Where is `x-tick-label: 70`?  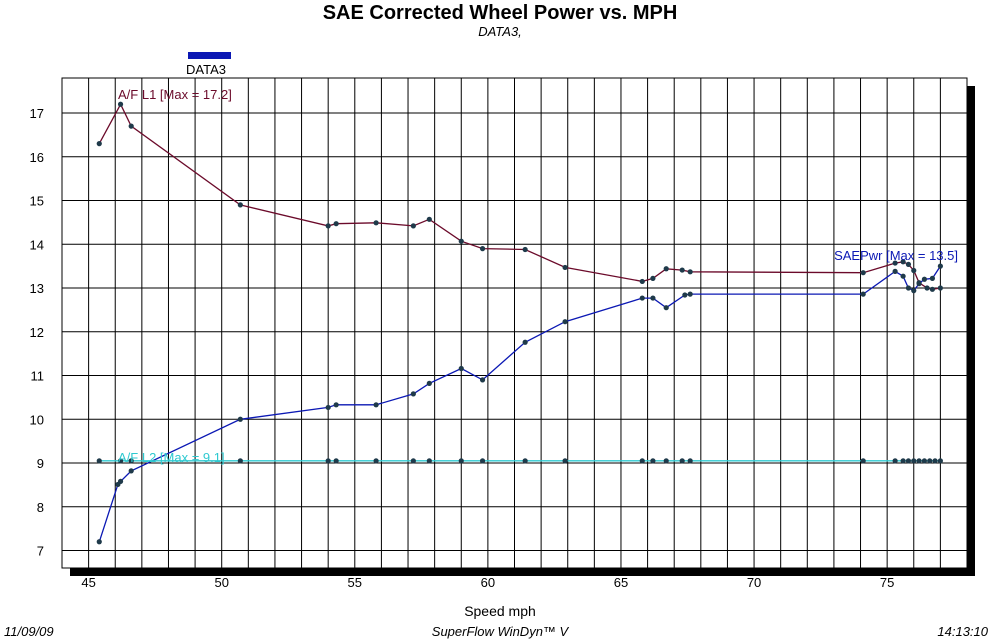
x-tick-label: 70 is located at coordinates (754, 582).